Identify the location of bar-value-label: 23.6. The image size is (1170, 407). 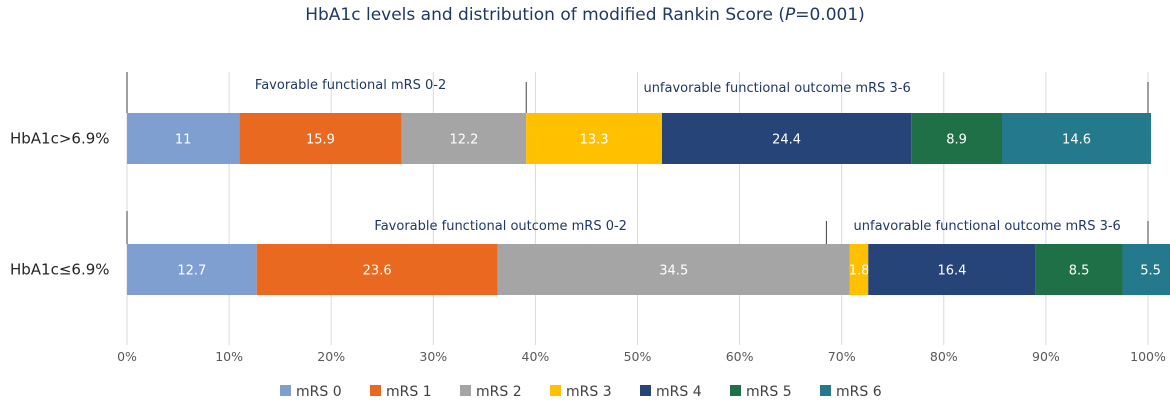
(377, 271).